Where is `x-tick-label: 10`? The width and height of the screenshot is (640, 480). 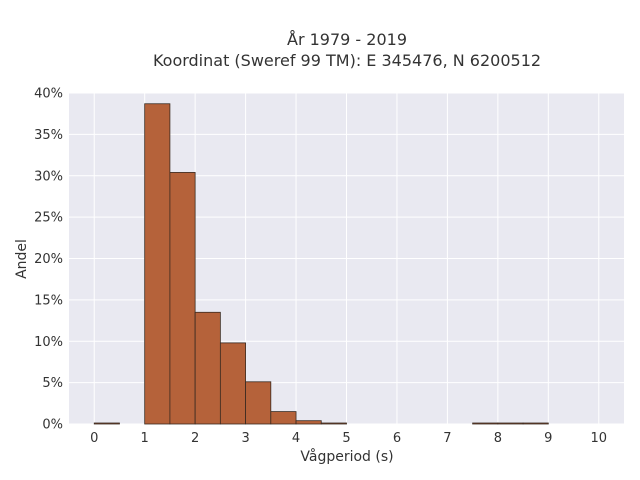 x-tick-label: 10 is located at coordinates (598, 438).